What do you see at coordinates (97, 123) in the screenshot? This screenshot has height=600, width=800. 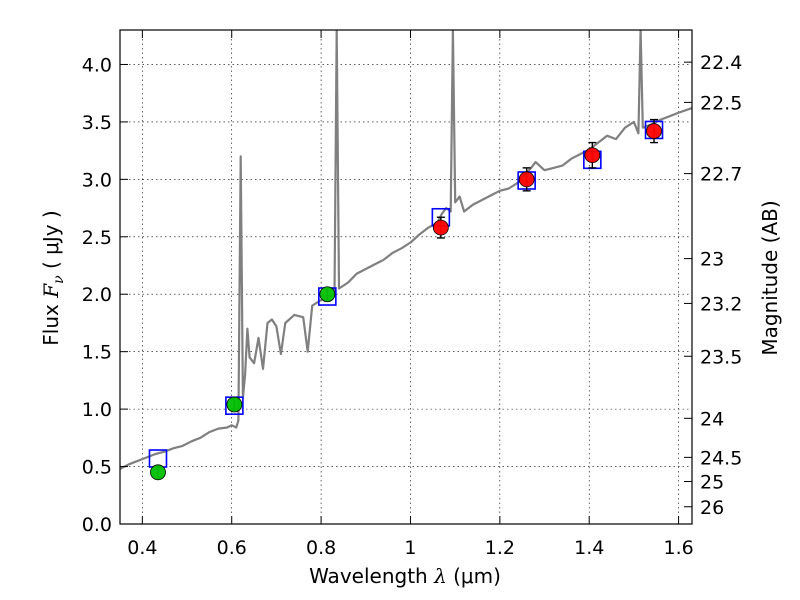 I see `y-tick-label: 3.5` at bounding box center [97, 123].